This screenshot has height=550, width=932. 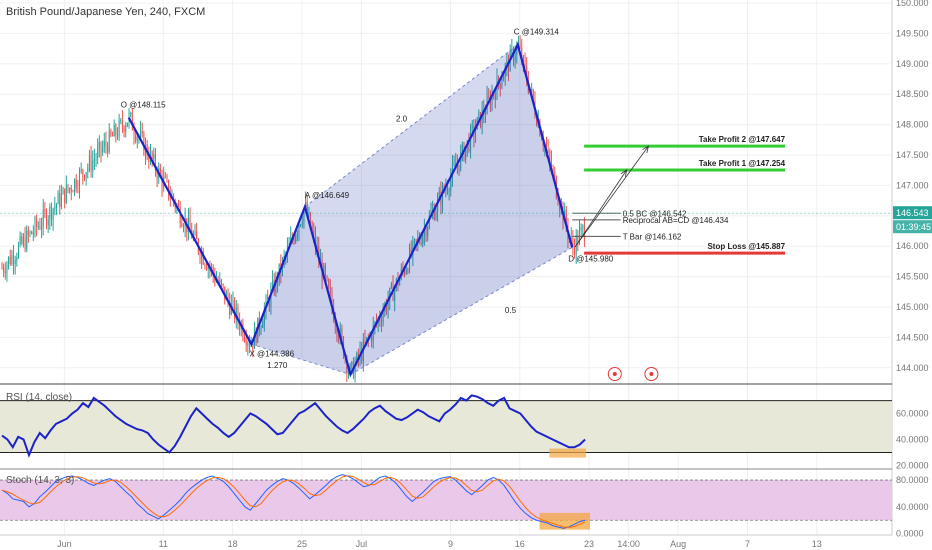 What do you see at coordinates (277, 365) in the screenshot?
I see `pattern-ratio-label: 1.270` at bounding box center [277, 365].